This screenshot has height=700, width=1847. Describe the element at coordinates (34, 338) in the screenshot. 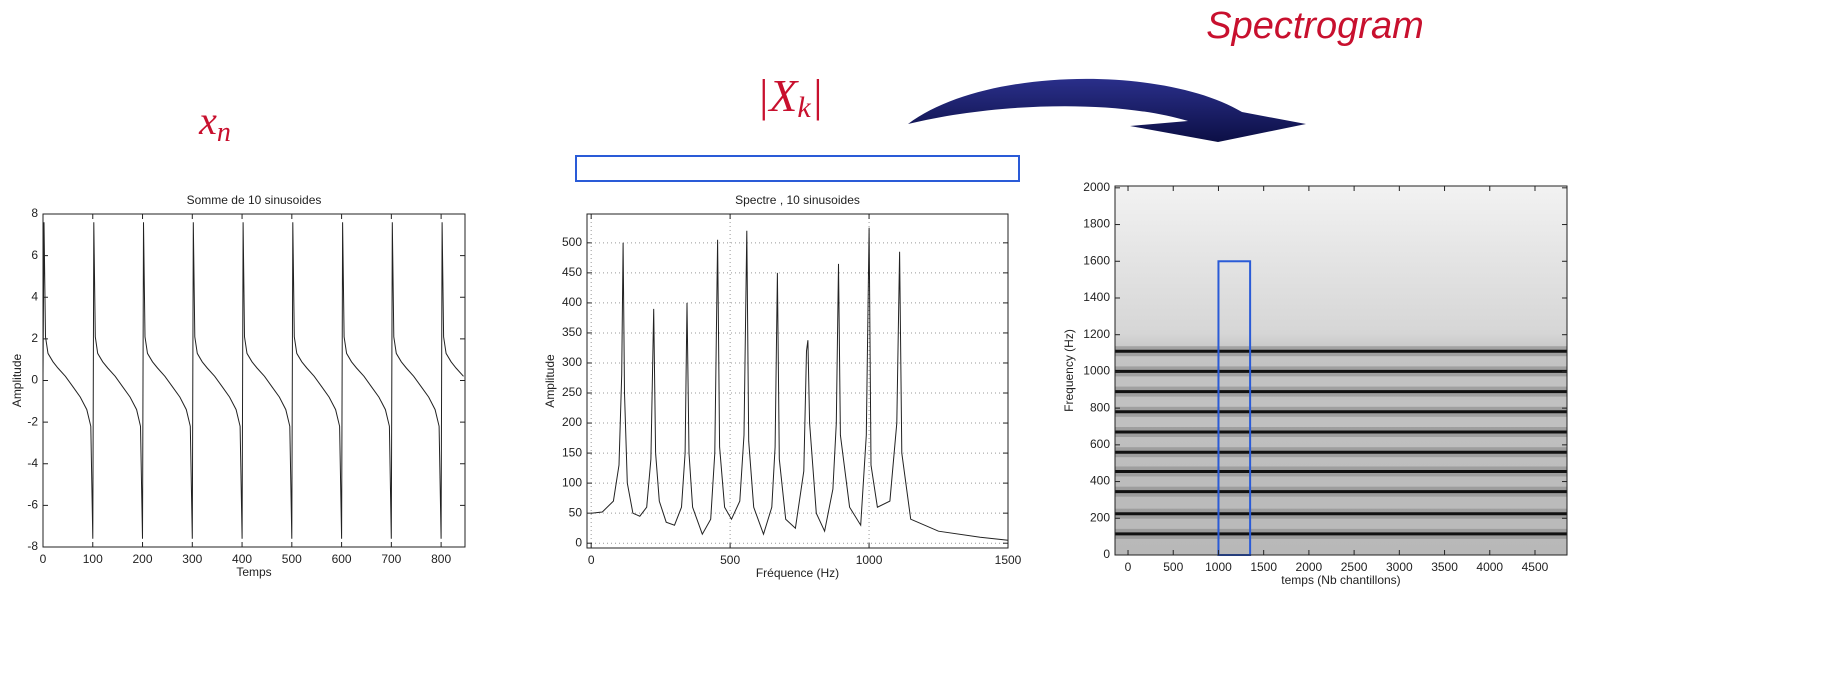

I see `y-tick-label: 2` at that location.